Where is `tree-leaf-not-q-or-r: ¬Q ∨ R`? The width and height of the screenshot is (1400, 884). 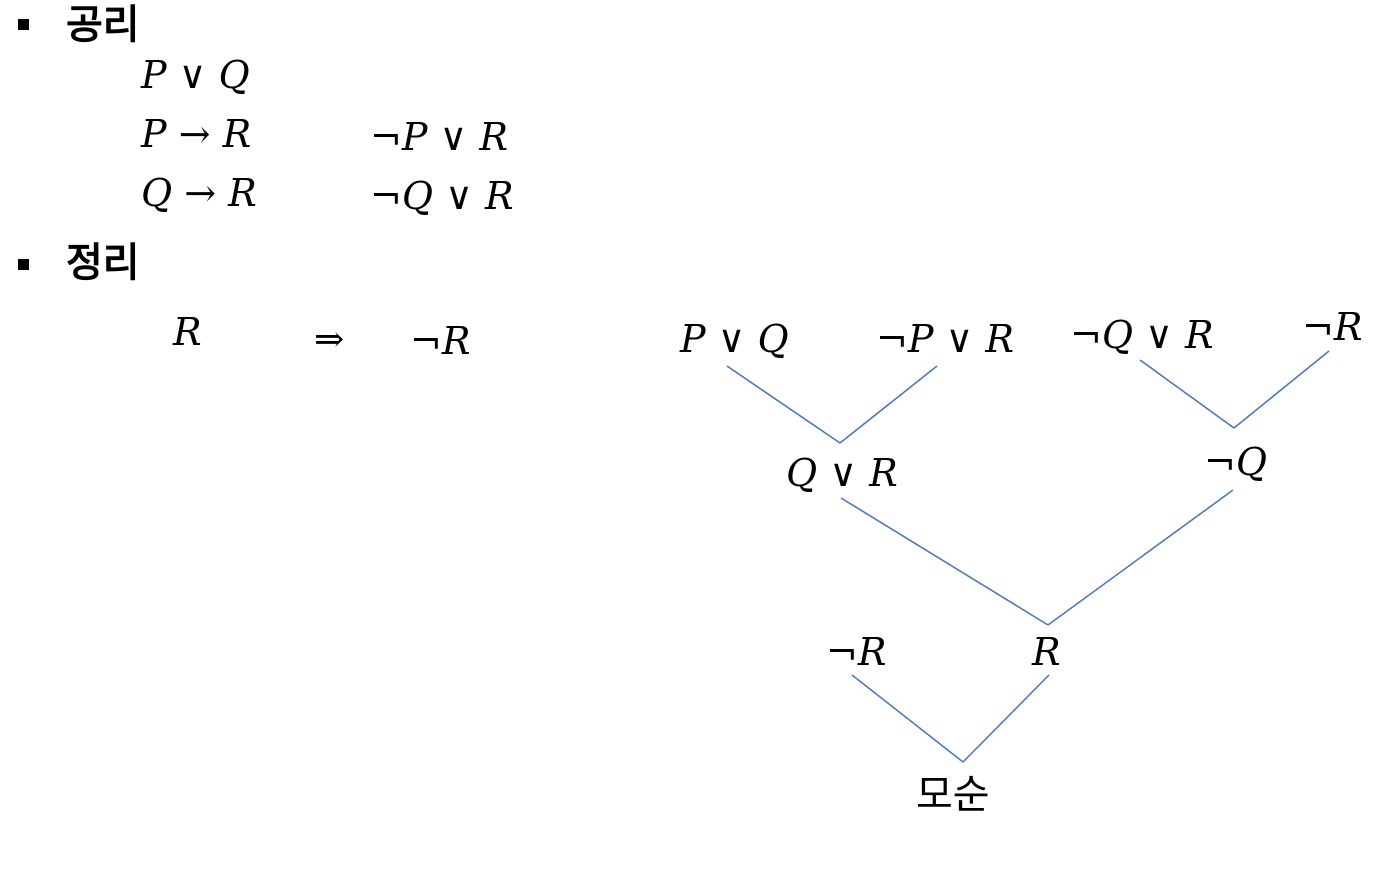 tree-leaf-not-q-or-r: ¬Q ∨ R is located at coordinates (1142, 335).